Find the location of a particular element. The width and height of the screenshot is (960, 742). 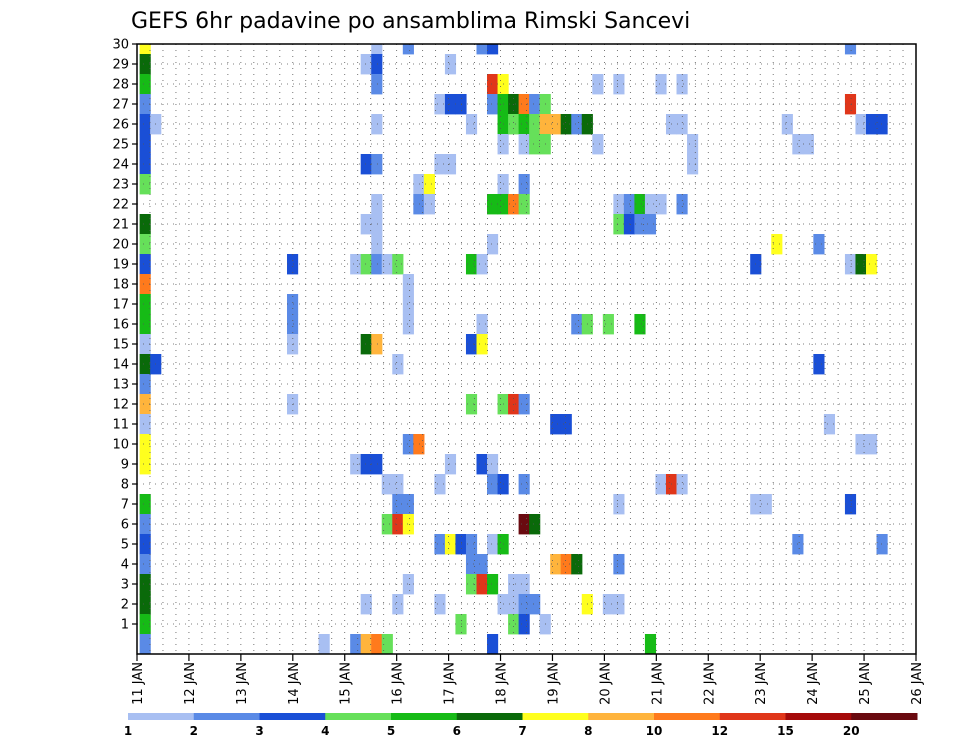

y-tick-label: 22 is located at coordinates (120, 205).